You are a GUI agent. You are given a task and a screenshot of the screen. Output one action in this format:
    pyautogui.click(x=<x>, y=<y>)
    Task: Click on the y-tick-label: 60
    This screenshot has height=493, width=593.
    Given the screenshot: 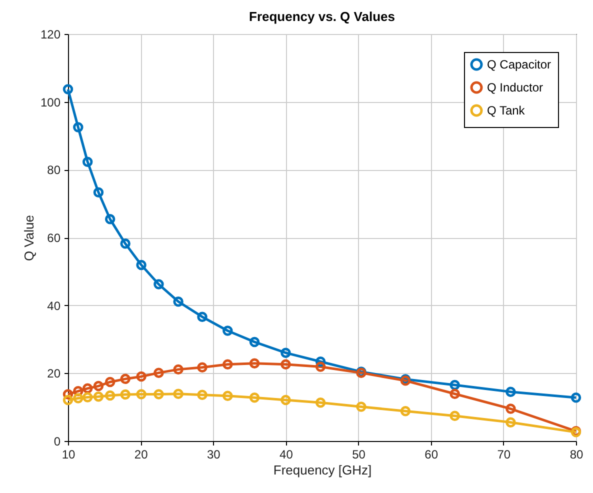 What is the action you would take?
    pyautogui.click(x=54, y=238)
    